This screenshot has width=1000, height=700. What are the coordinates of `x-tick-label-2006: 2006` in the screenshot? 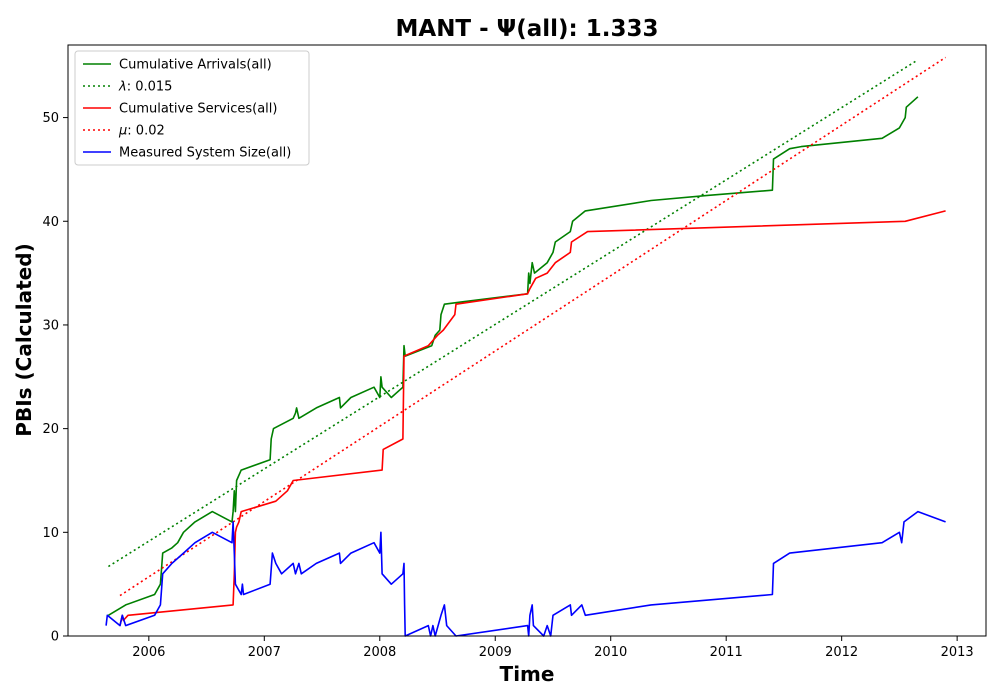 It's located at (148, 652).